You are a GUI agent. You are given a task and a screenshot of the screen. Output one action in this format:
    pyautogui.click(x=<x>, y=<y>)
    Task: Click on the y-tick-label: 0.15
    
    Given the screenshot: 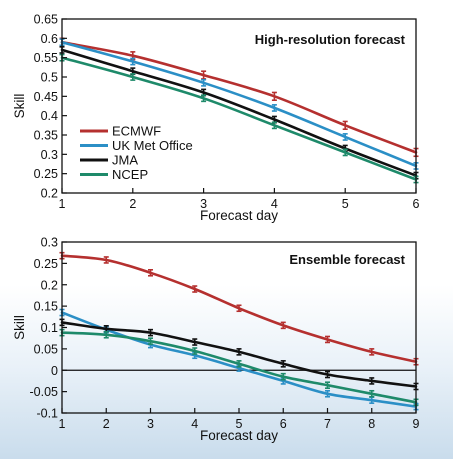 What is the action you would take?
    pyautogui.click(x=46, y=307)
    